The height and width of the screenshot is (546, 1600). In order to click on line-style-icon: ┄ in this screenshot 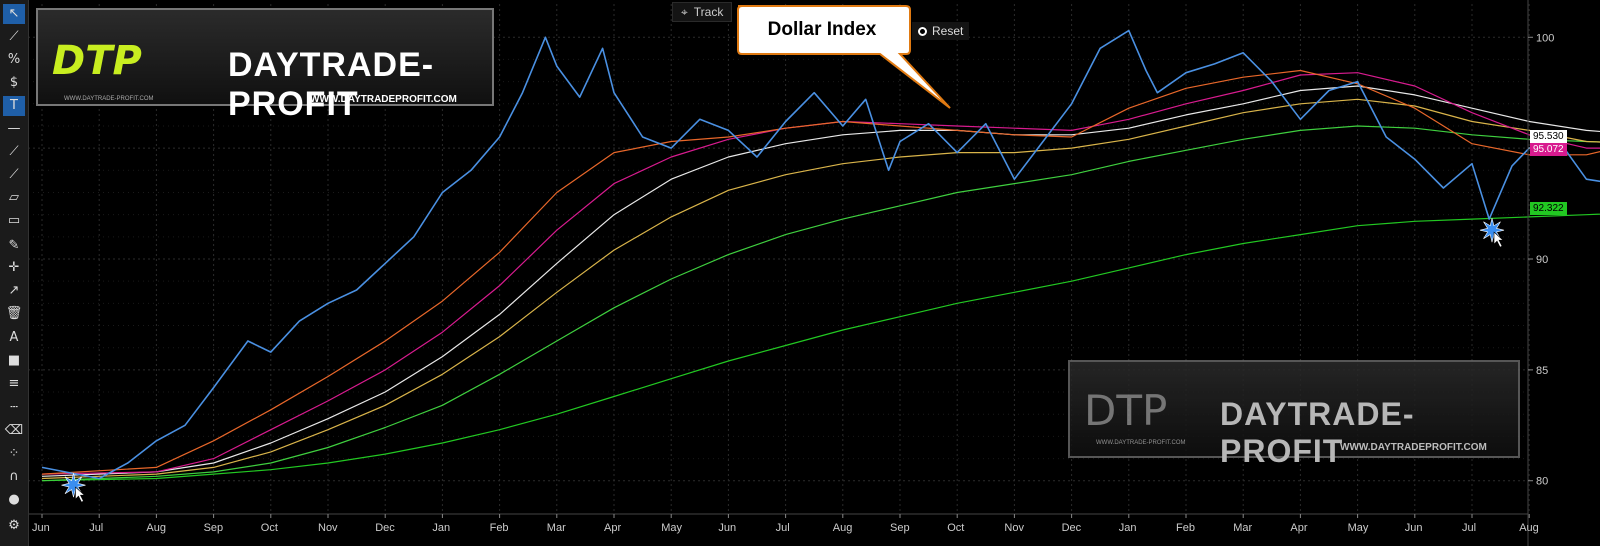, I will do `click(14, 407)`.